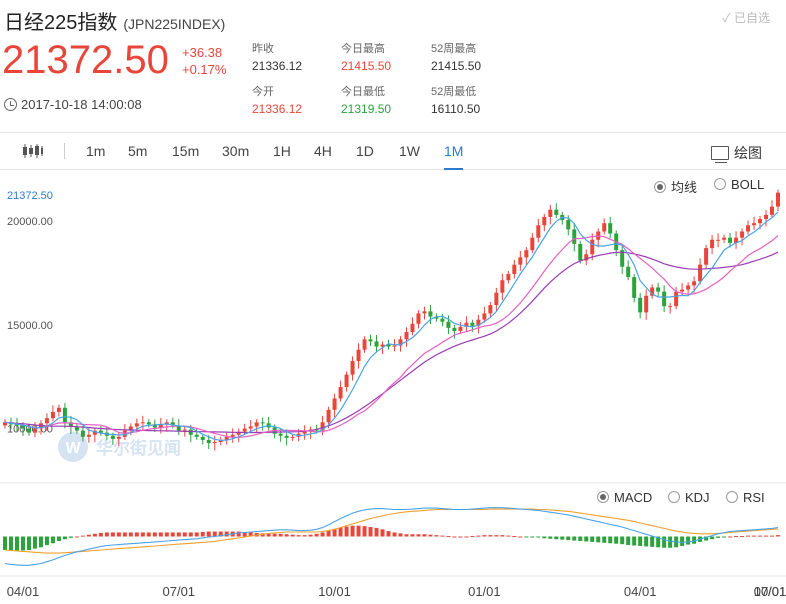  I want to click on saved-to-watchlist-button: ✓ 已自选, so click(746, 18).